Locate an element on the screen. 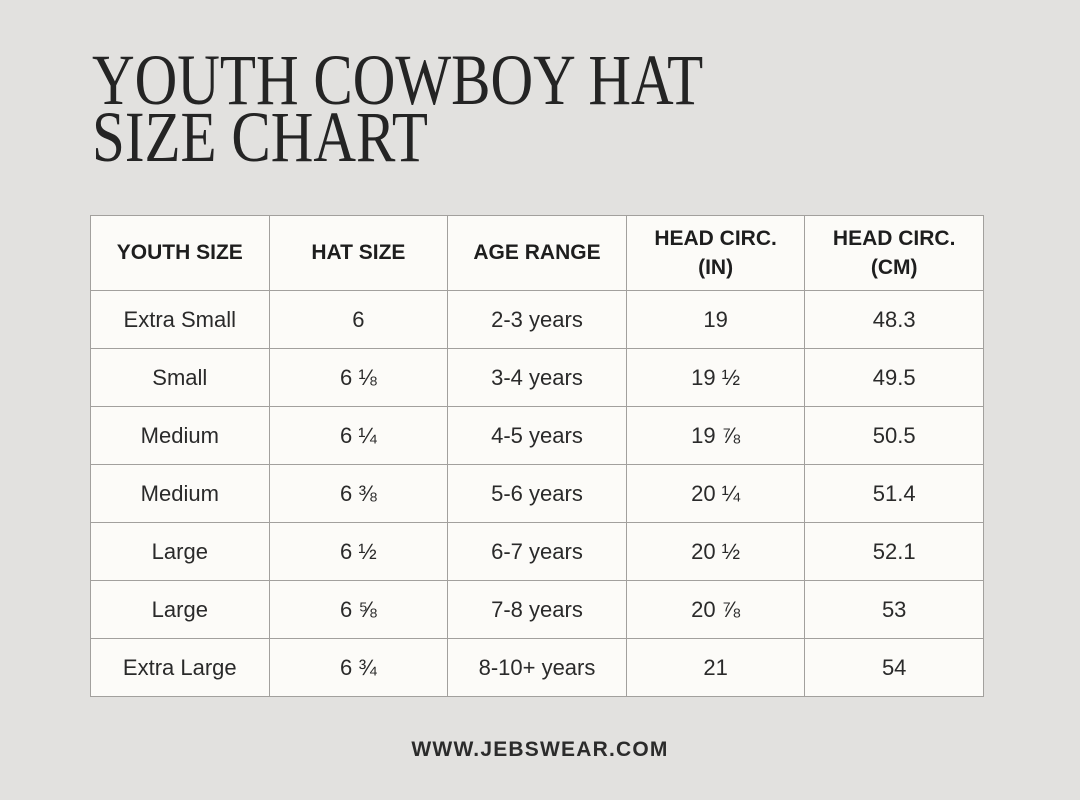 The width and height of the screenshot is (1080, 800). table-cell: 6 ¾ is located at coordinates (358, 667).